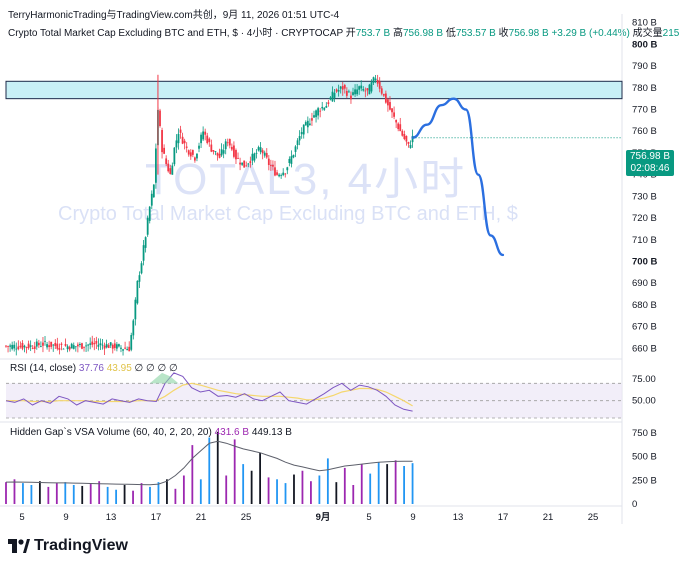  Describe the element at coordinates (644, 66) in the screenshot. I see `price-axis-tick: 790 B` at that location.